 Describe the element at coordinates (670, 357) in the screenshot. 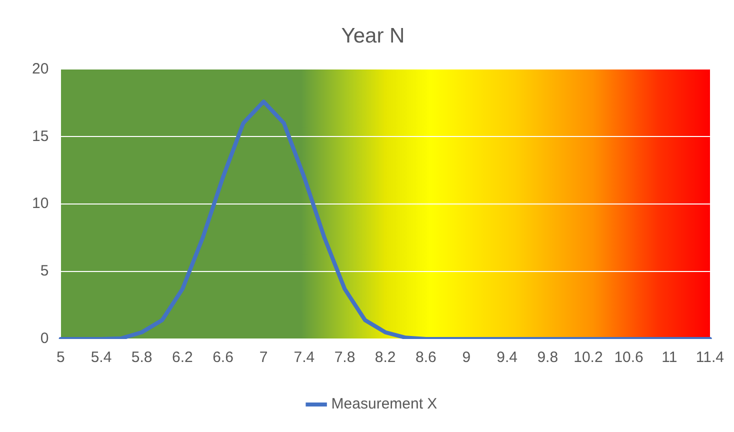

I see `x-tick-label: 11` at that location.